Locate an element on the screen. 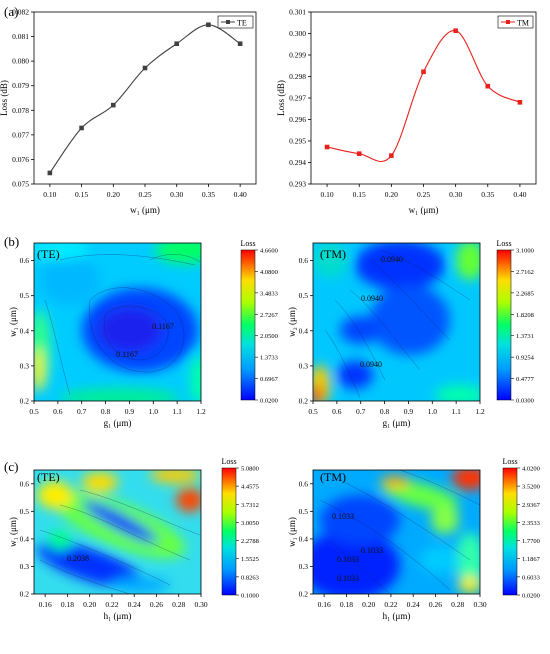 This screenshot has width=550, height=654. x-tick-label: 0.7 is located at coordinates (82, 411).